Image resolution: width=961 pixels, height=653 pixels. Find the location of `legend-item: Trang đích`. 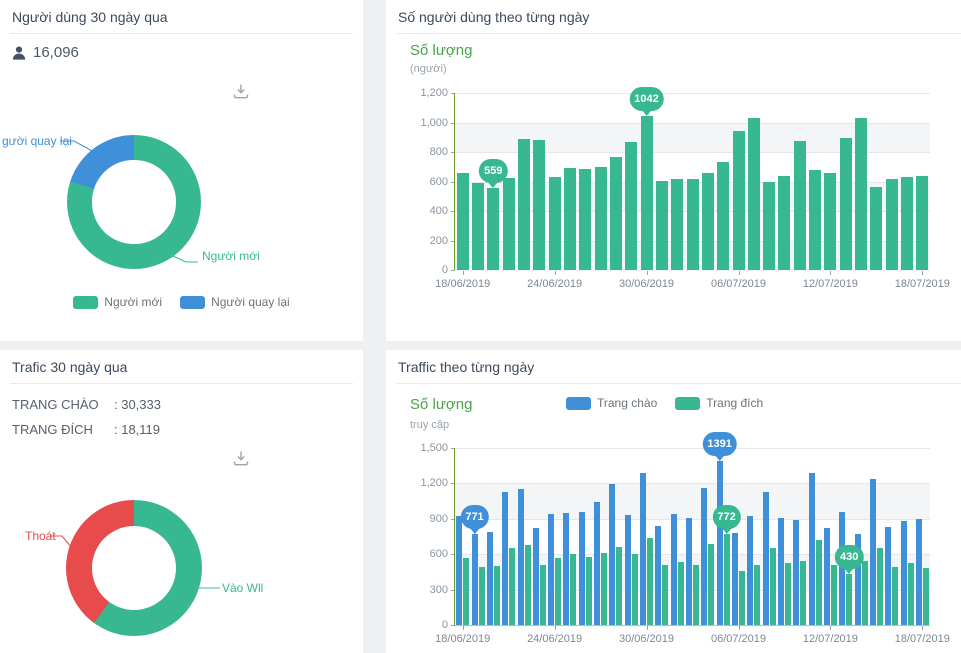

legend-item: Trang đích is located at coordinates (719, 403).